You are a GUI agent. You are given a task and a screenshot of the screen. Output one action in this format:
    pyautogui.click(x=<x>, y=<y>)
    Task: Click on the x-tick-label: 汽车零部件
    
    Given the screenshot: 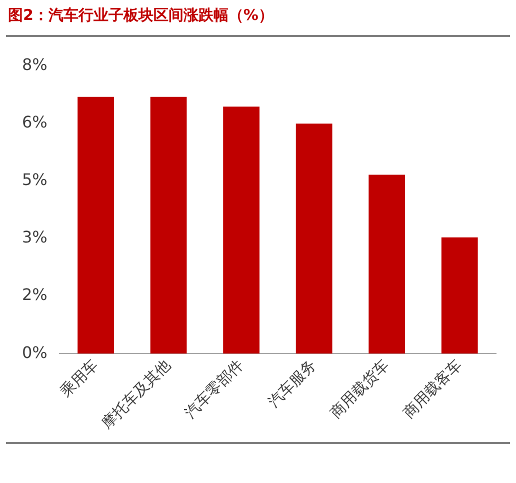 What is the action you would take?
    pyautogui.click(x=214, y=389)
    